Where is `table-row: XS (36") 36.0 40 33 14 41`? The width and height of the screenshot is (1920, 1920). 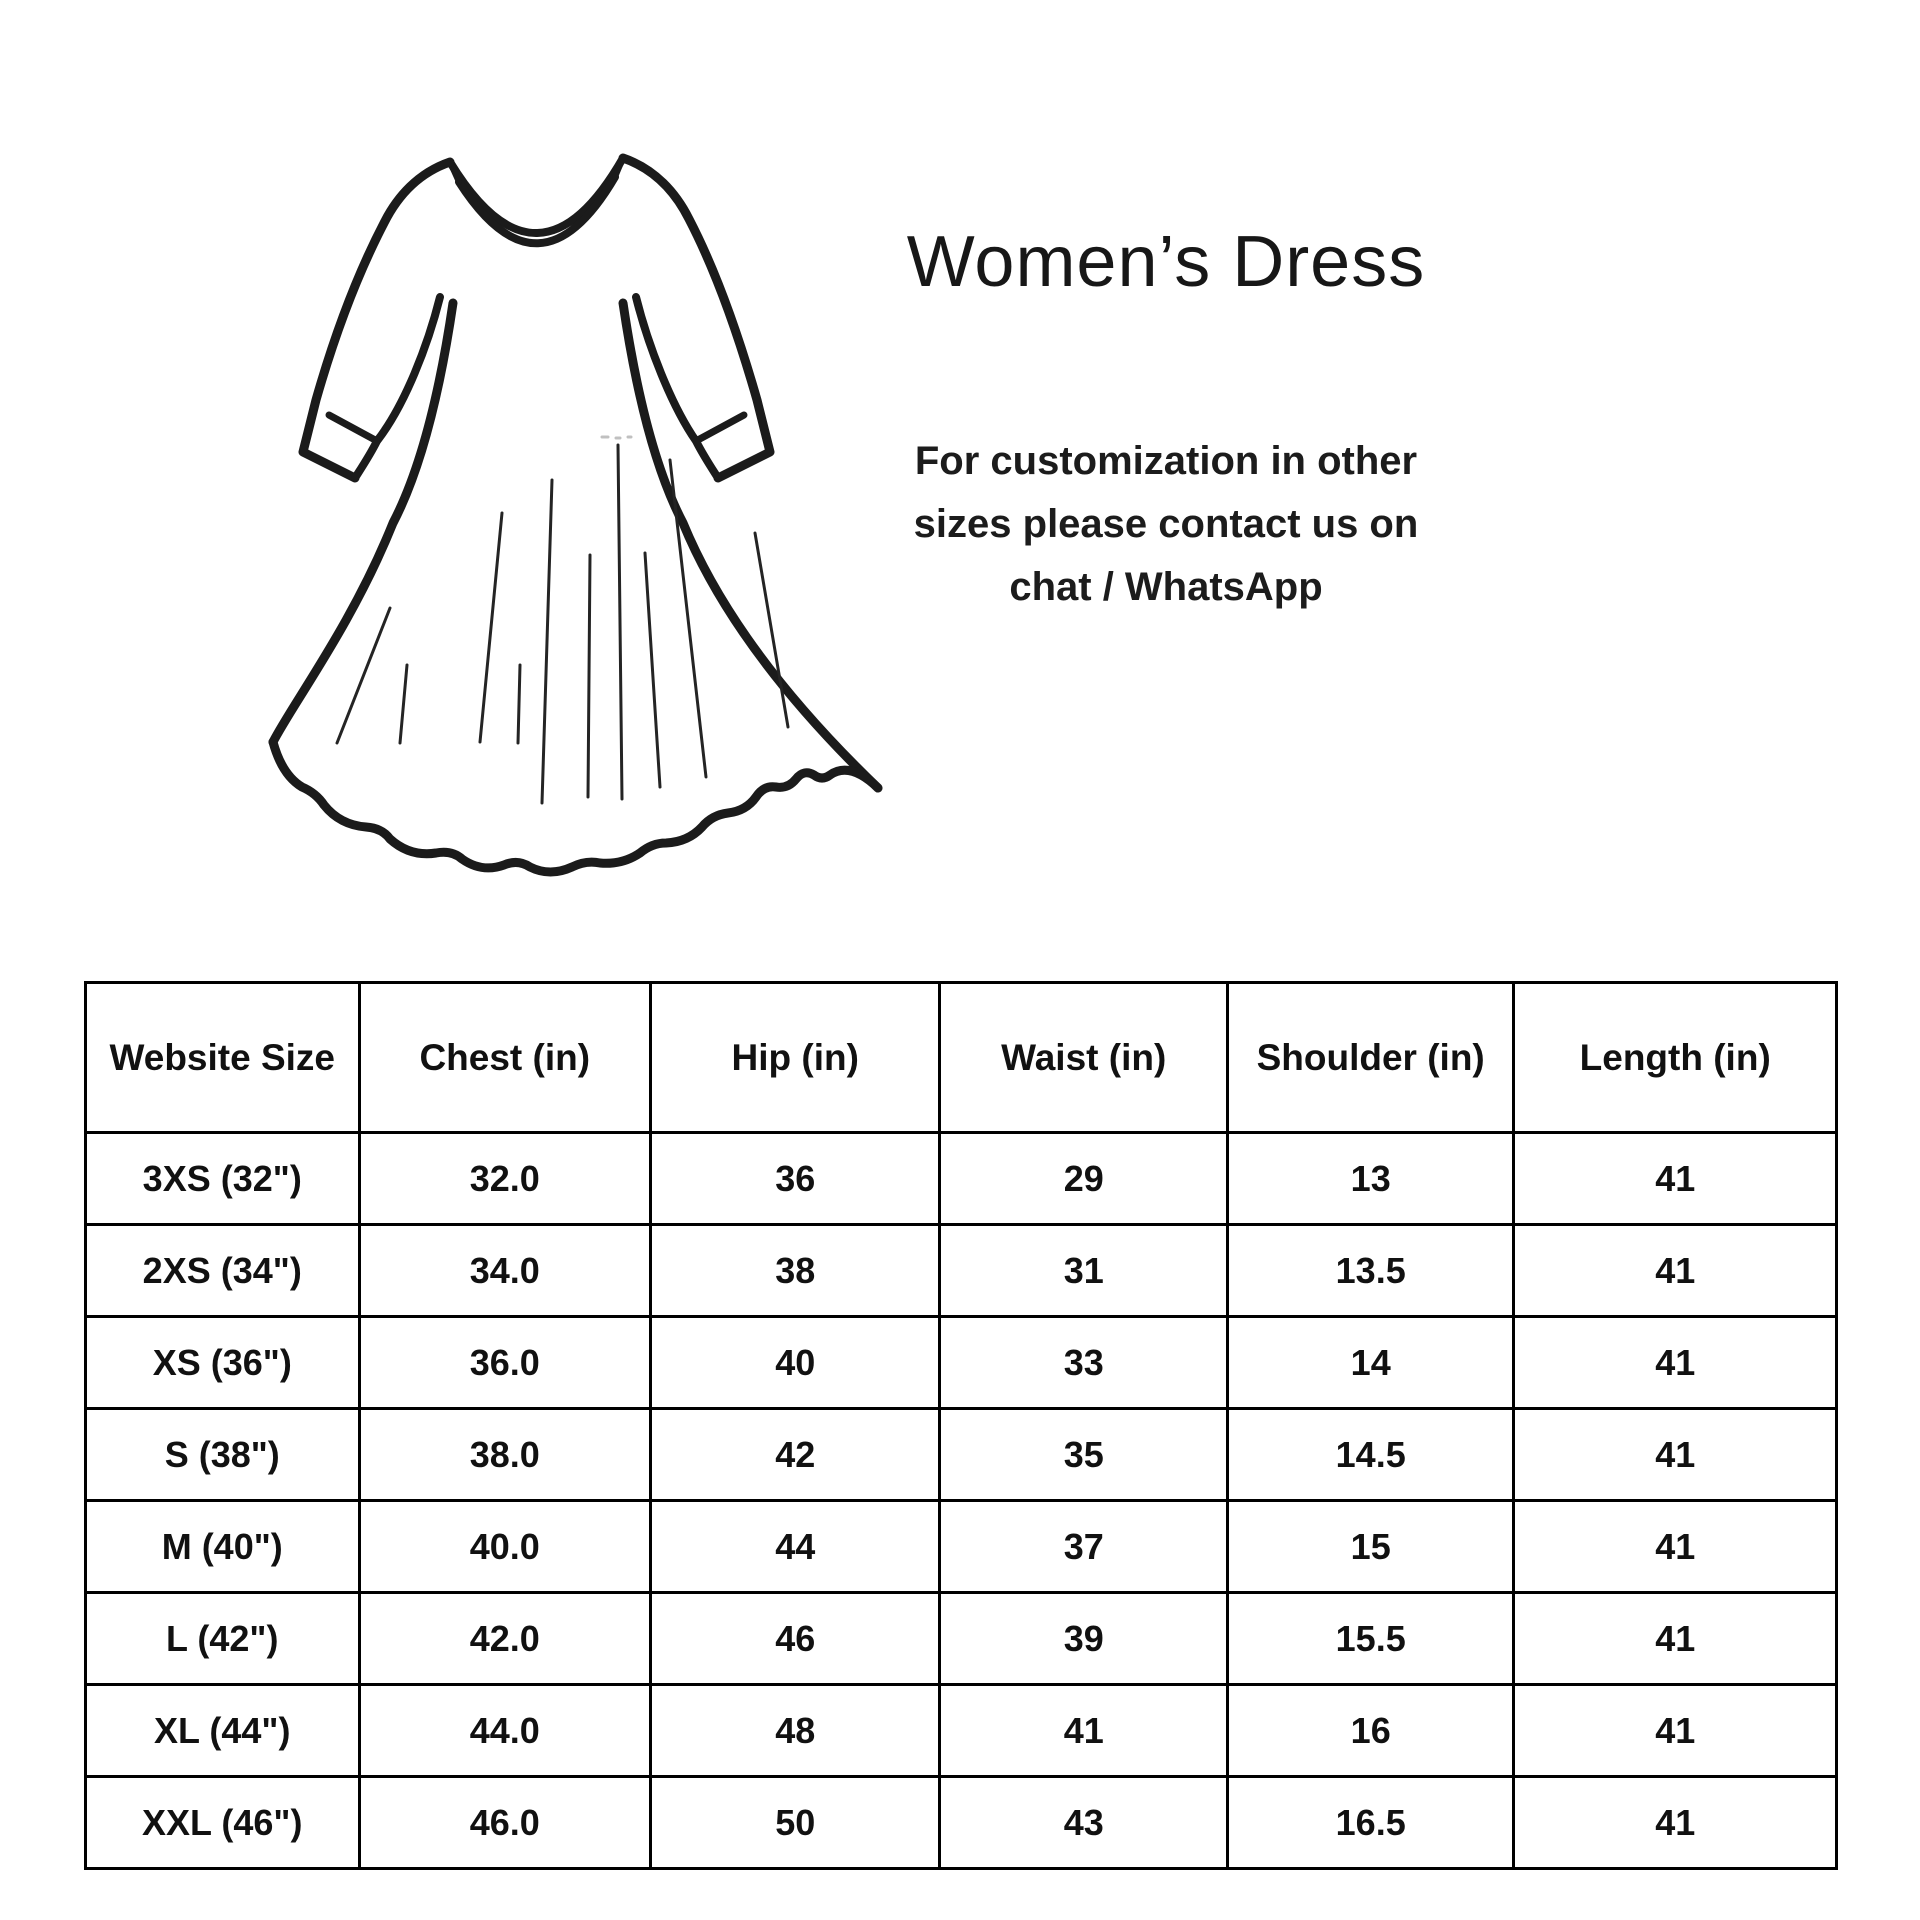 table-row: XS (36") 36.0 40 33 14 41 is located at coordinates (961, 1362).